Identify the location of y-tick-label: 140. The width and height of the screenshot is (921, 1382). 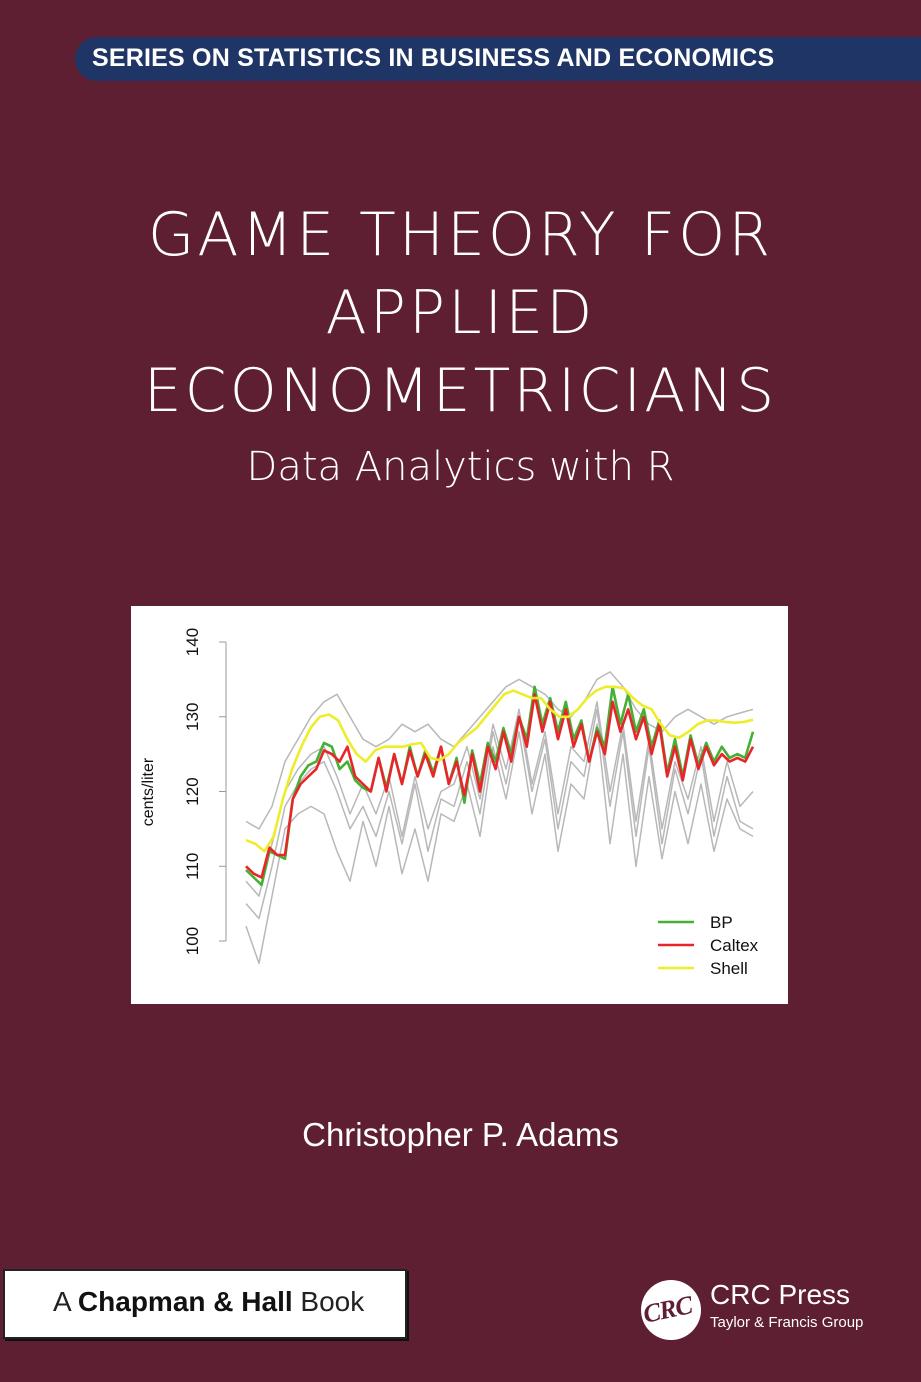
(192, 642).